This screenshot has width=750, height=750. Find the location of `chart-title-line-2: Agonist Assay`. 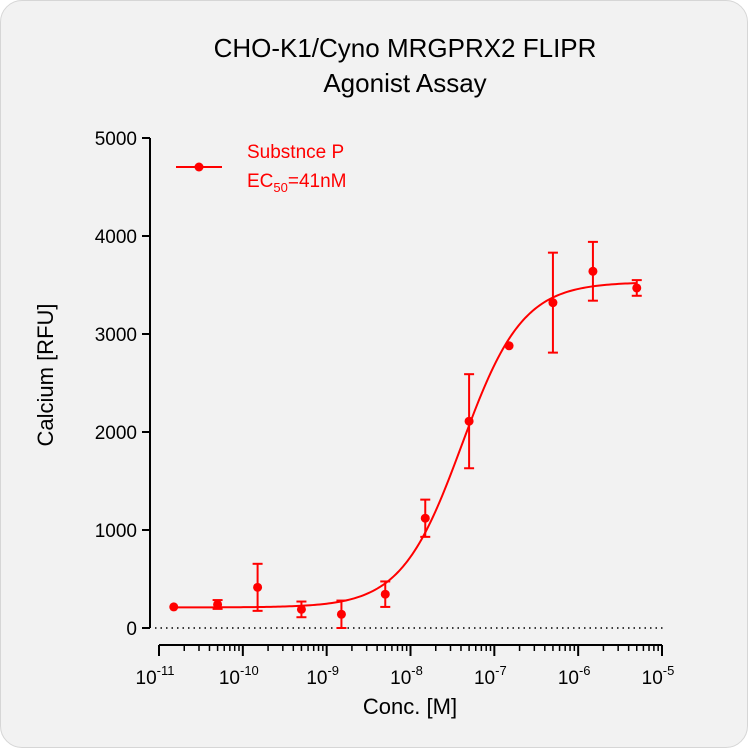

chart-title-line-2: Agonist Assay is located at coordinates (404, 83).